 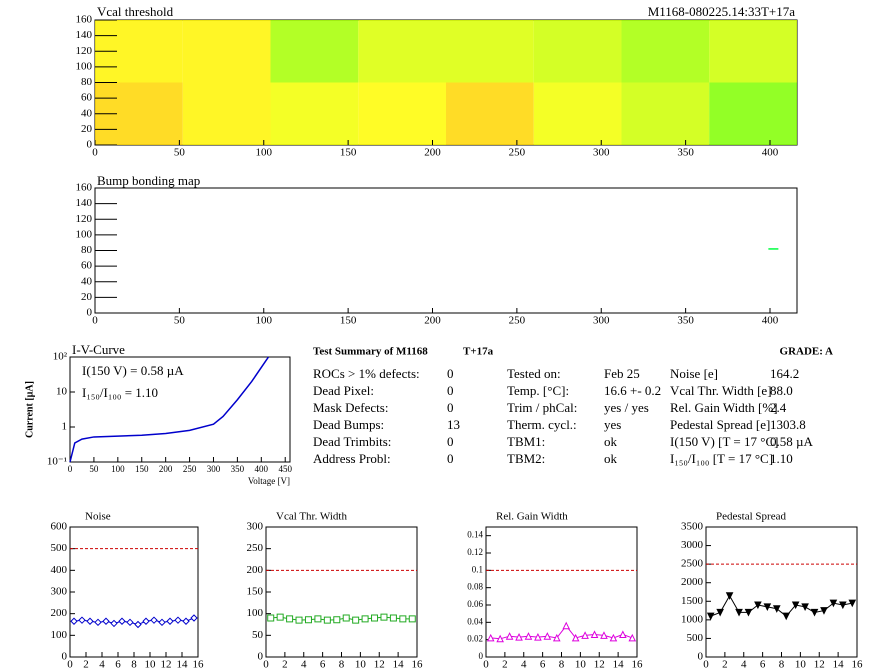 I want to click on x-tick-label: 12, so click(x=819, y=665).